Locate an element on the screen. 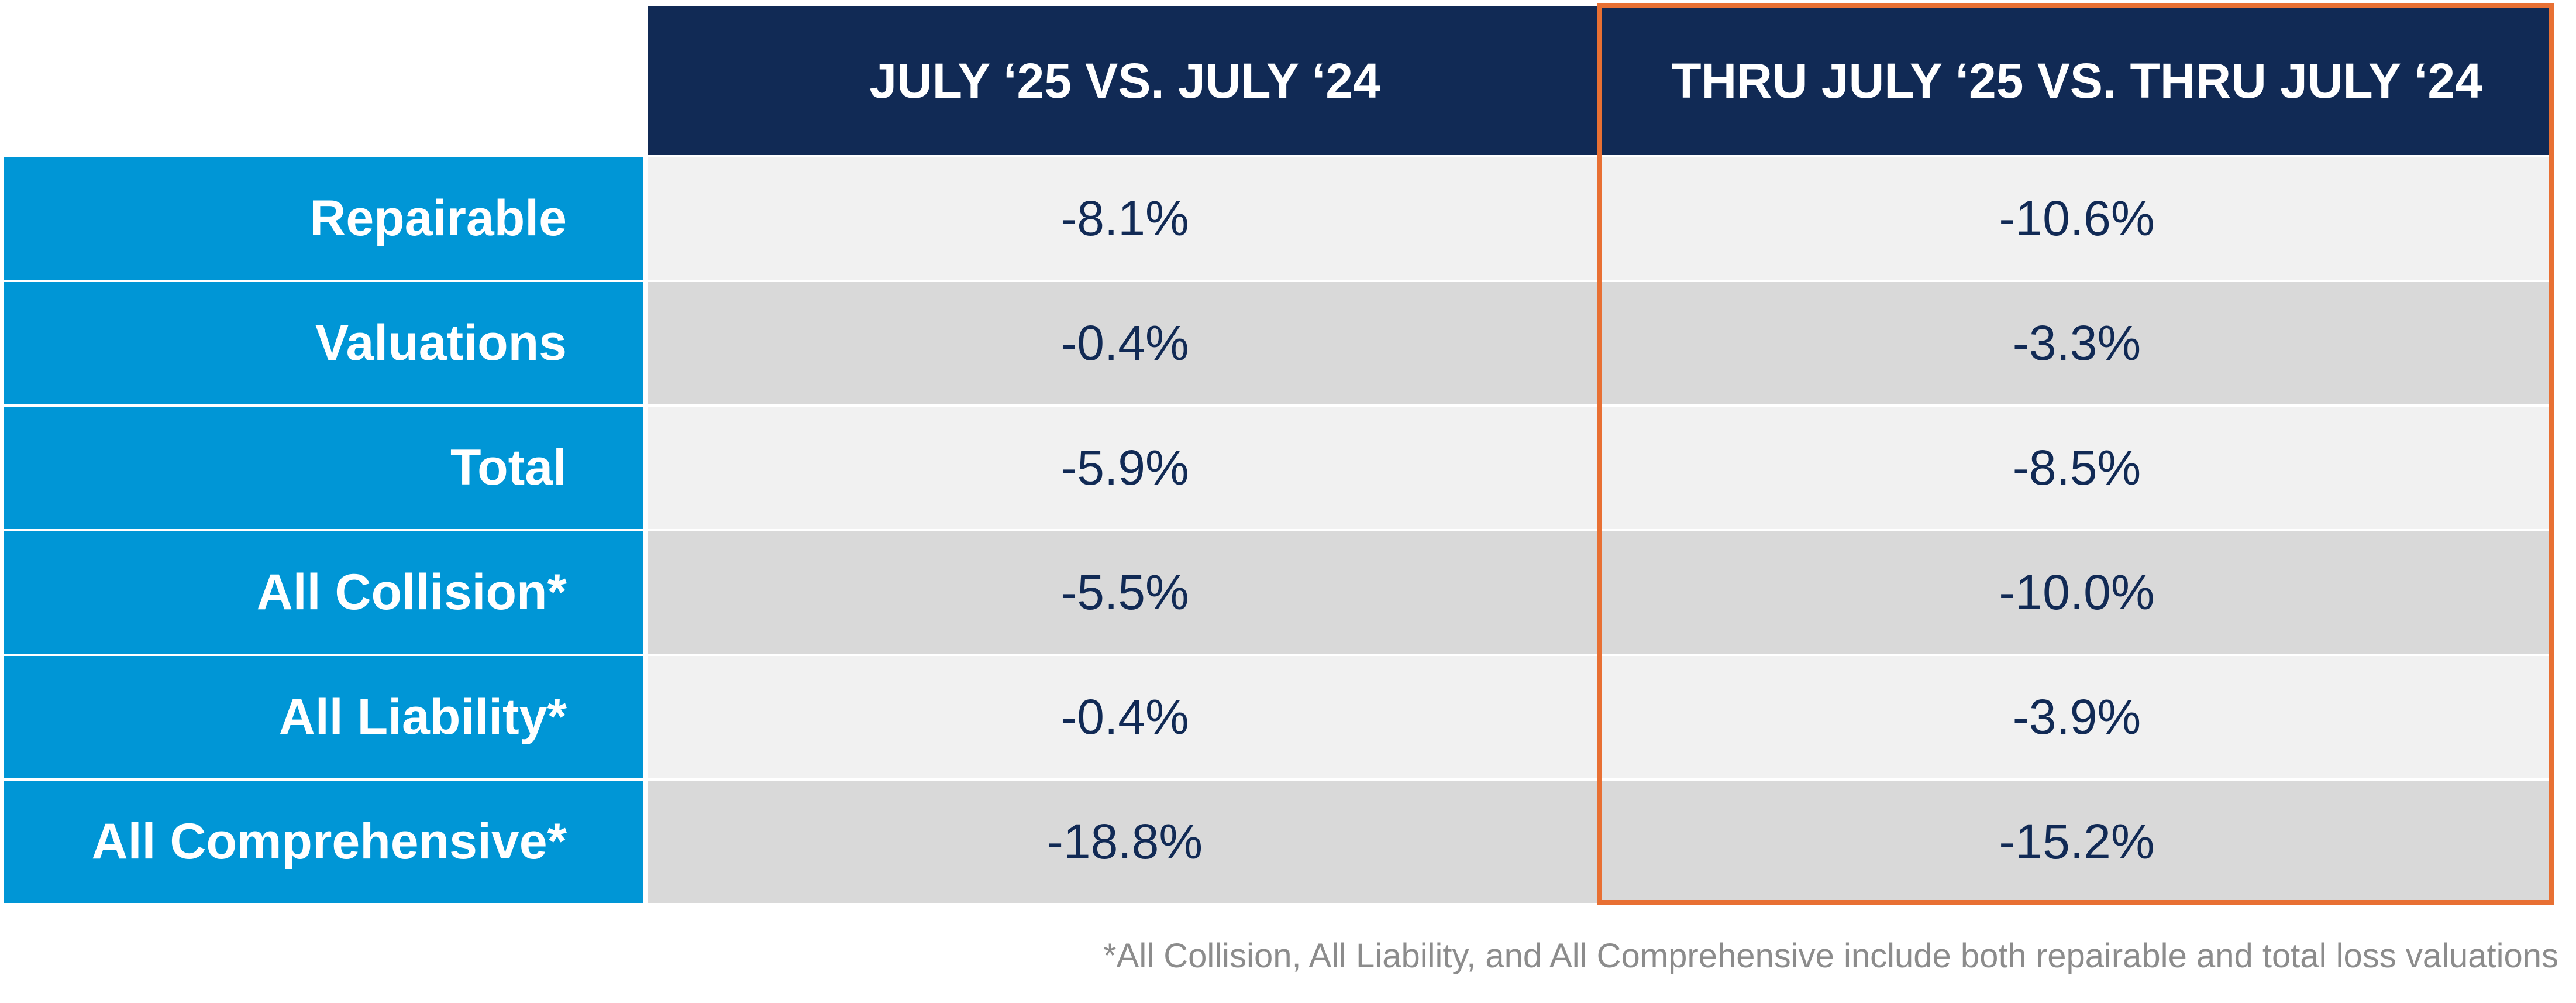 This screenshot has height=1003, width=2576. cell-all-collision-month: -5.5% is located at coordinates (1125, 592).